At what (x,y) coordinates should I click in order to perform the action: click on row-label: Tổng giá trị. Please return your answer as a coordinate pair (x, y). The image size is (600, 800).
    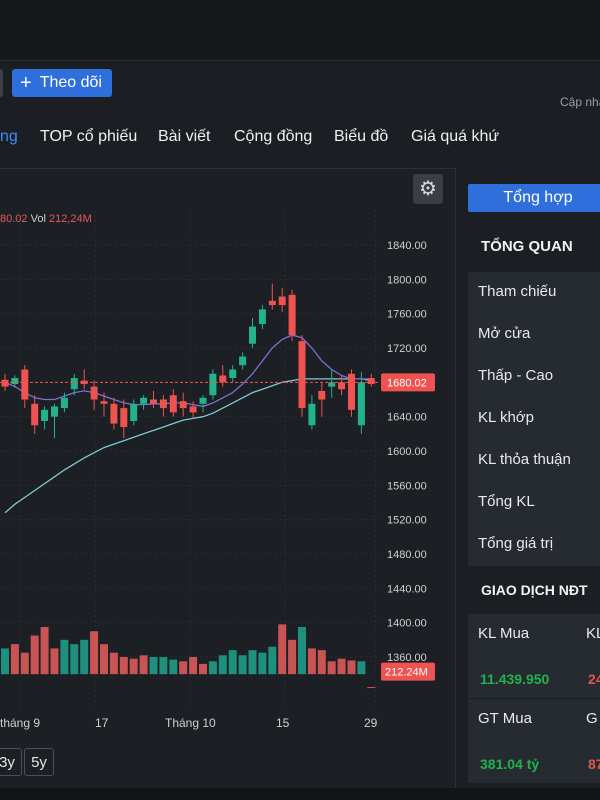
    Looking at the image, I should click on (516, 543).